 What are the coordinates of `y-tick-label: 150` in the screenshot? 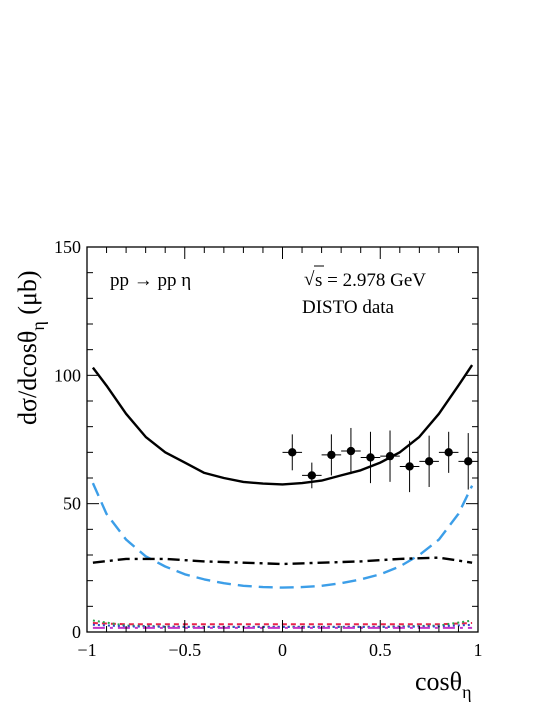 It's located at (67, 247).